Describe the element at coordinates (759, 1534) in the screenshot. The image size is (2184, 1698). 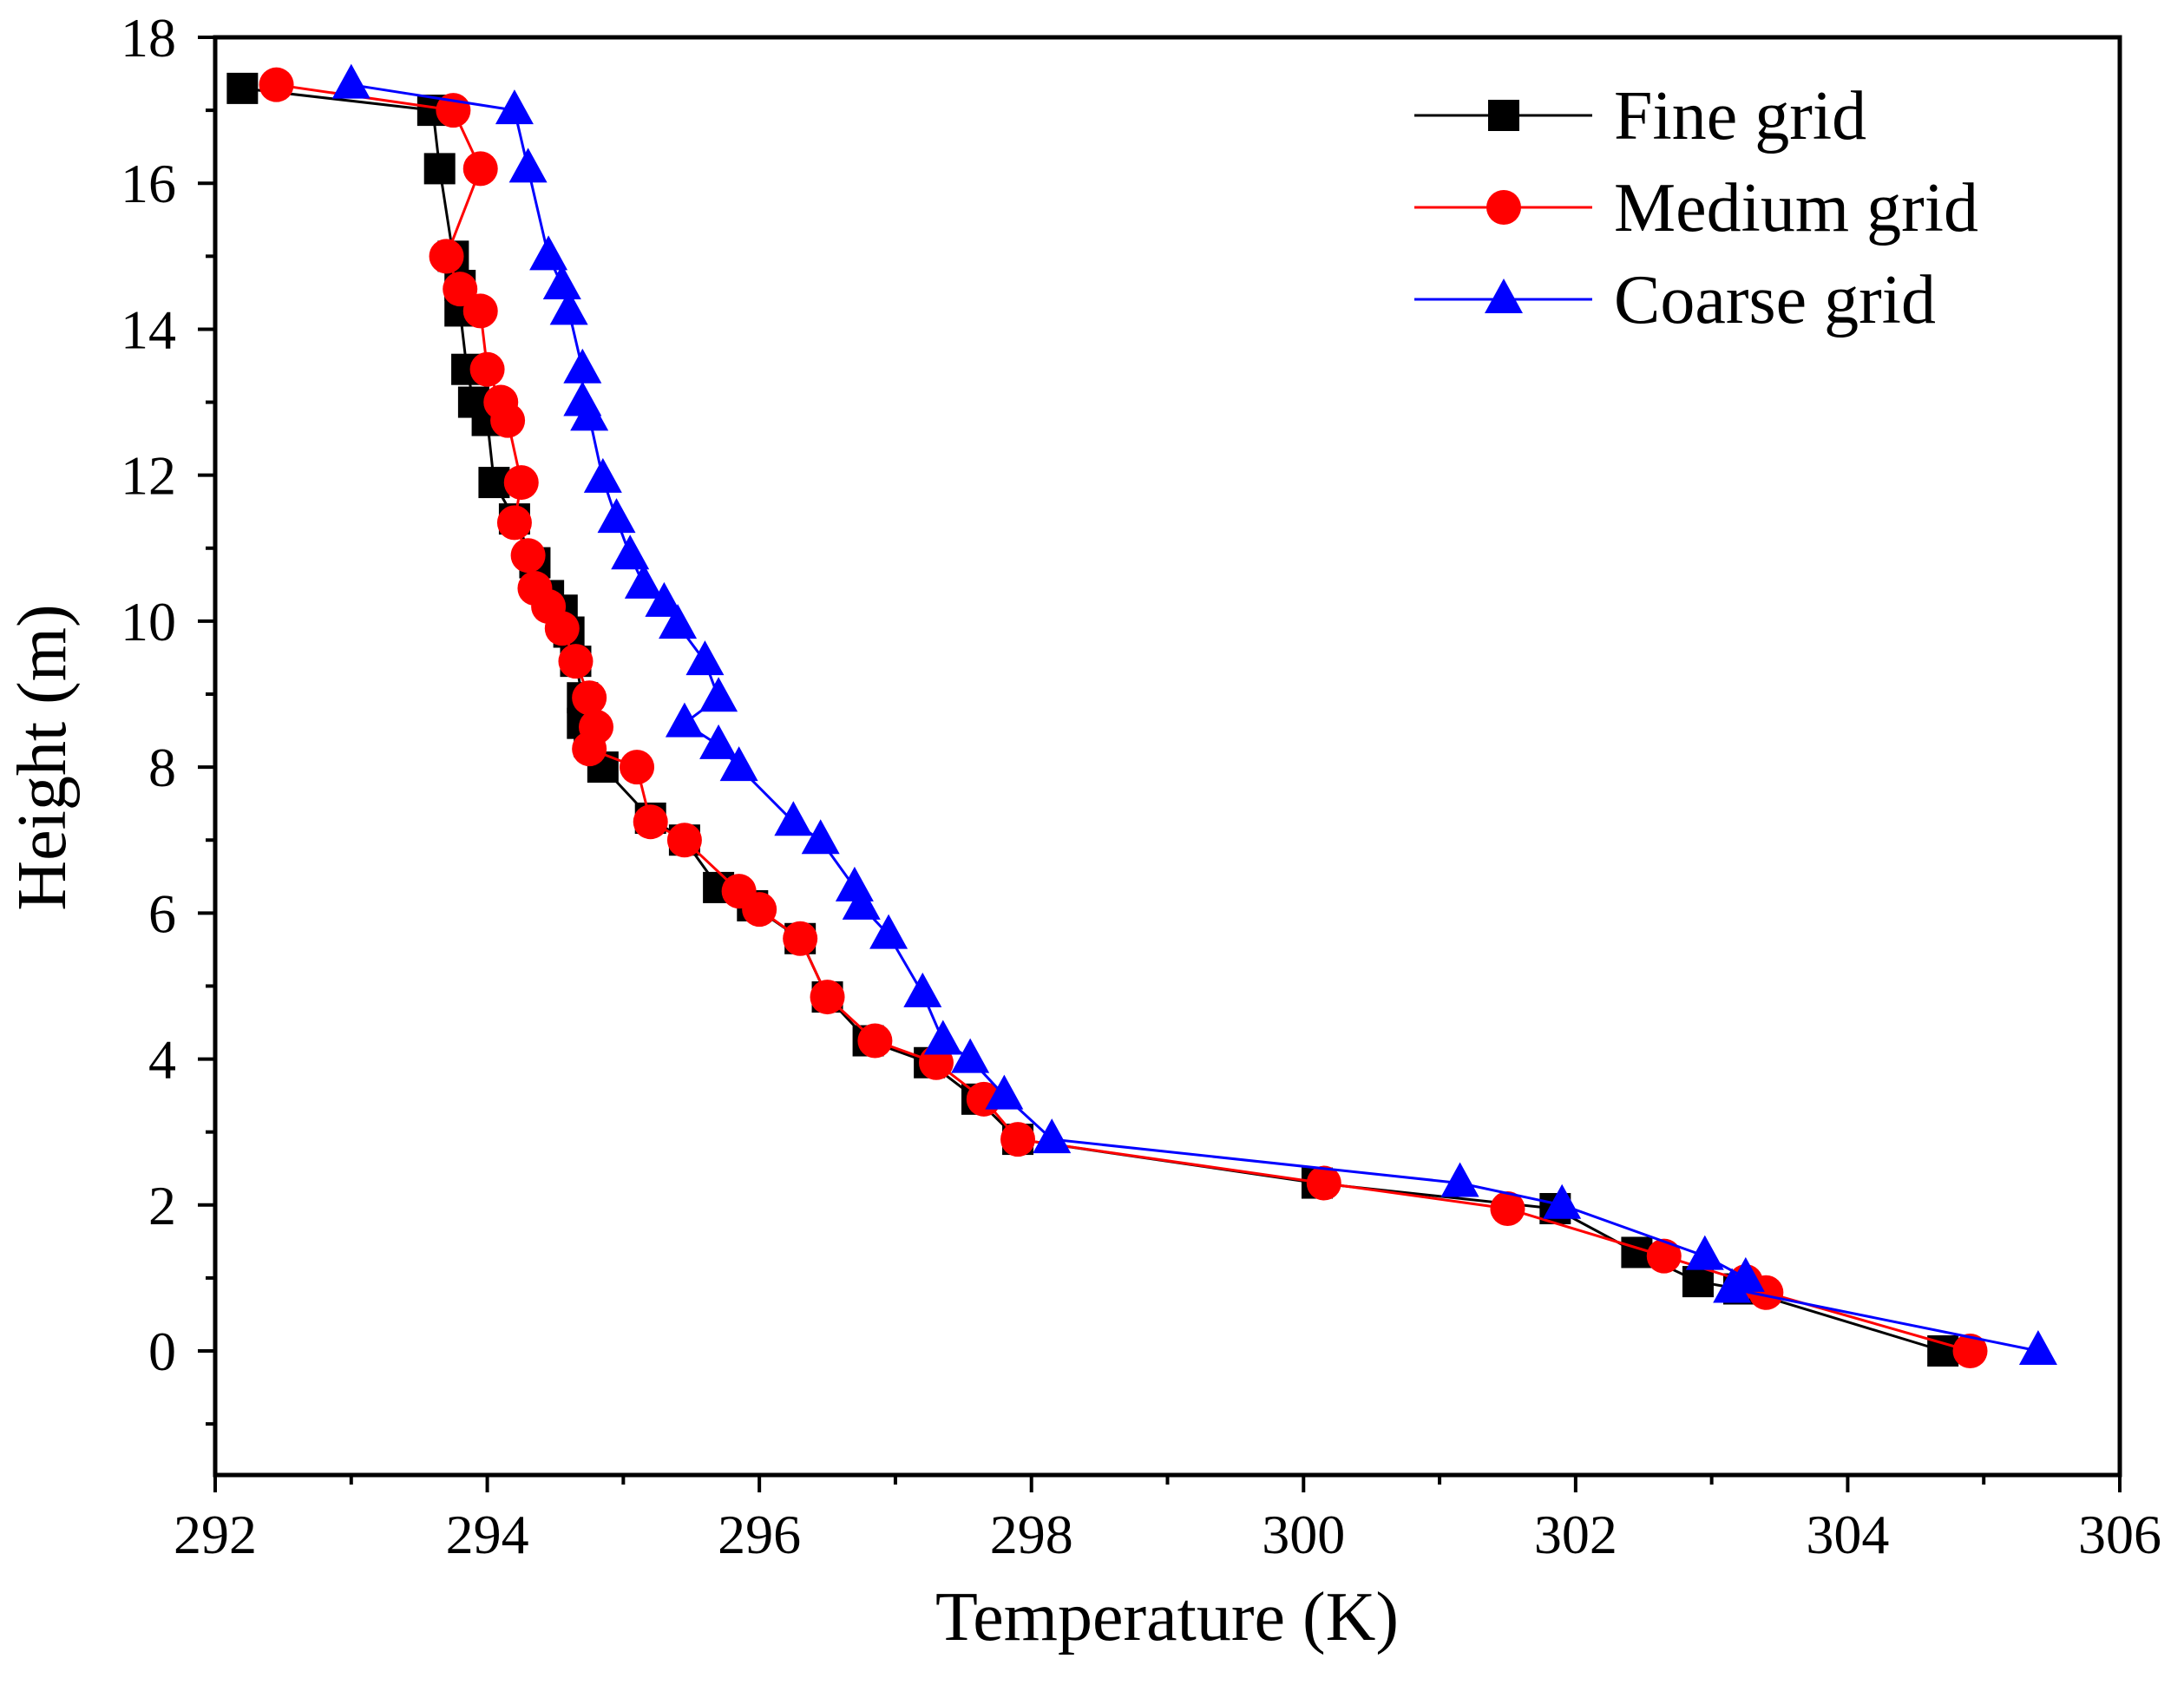
I see `x-tick-label: 296` at that location.